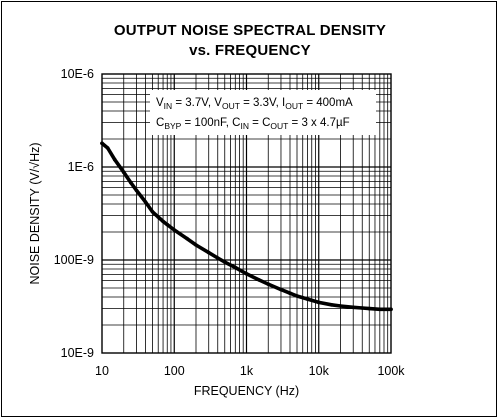 This screenshot has height=420, width=500. Describe the element at coordinates (250, 30) in the screenshot. I see `chart-title: OUTPUT NOISE SPECTRAL DENSITY` at that location.